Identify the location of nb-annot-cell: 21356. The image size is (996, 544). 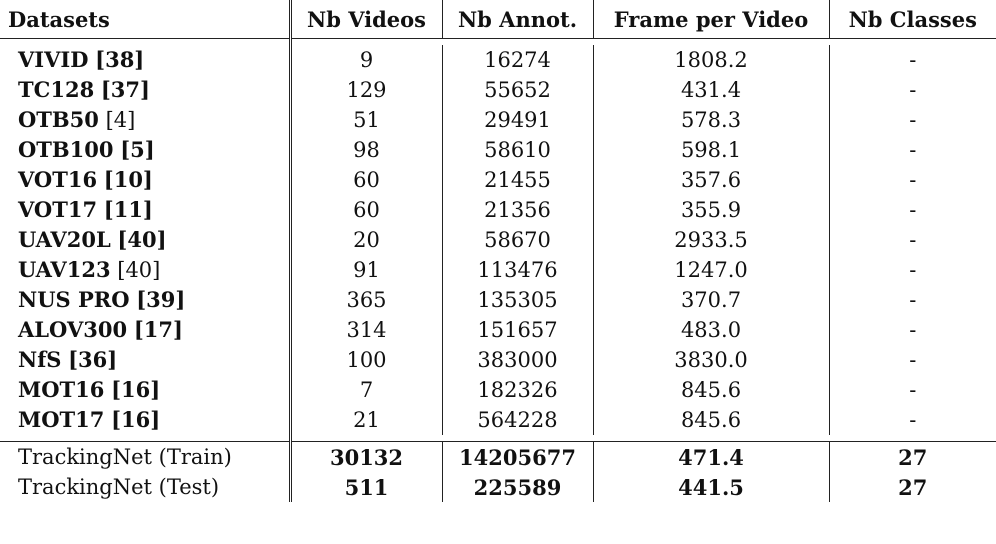
(518, 210).